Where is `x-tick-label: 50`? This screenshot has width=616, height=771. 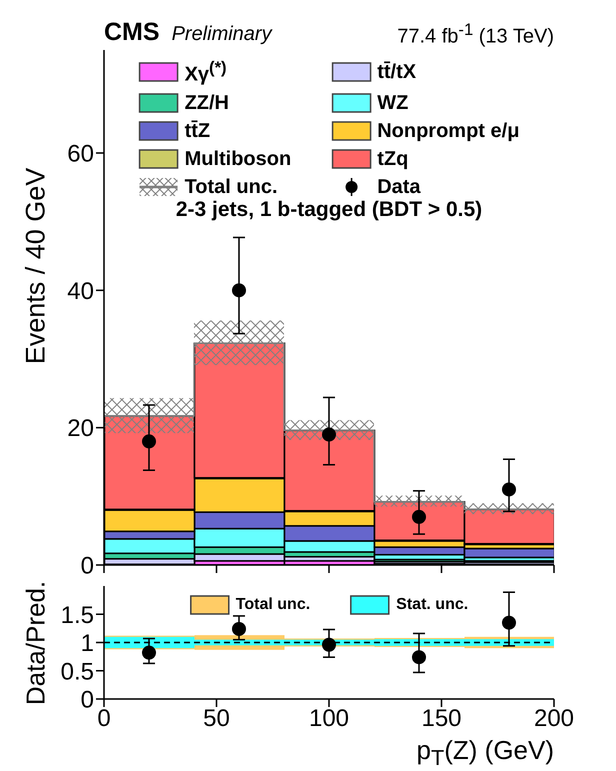 x-tick-label: 50 is located at coordinates (216, 718).